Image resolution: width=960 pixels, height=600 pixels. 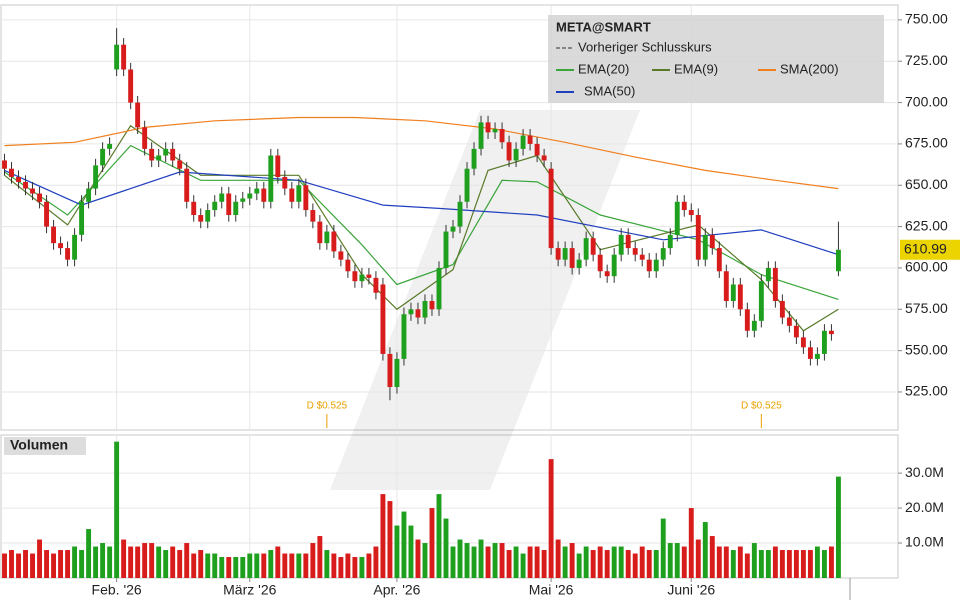 What do you see at coordinates (603, 26) in the screenshot?
I see `legend-title: META@SMART` at bounding box center [603, 26].